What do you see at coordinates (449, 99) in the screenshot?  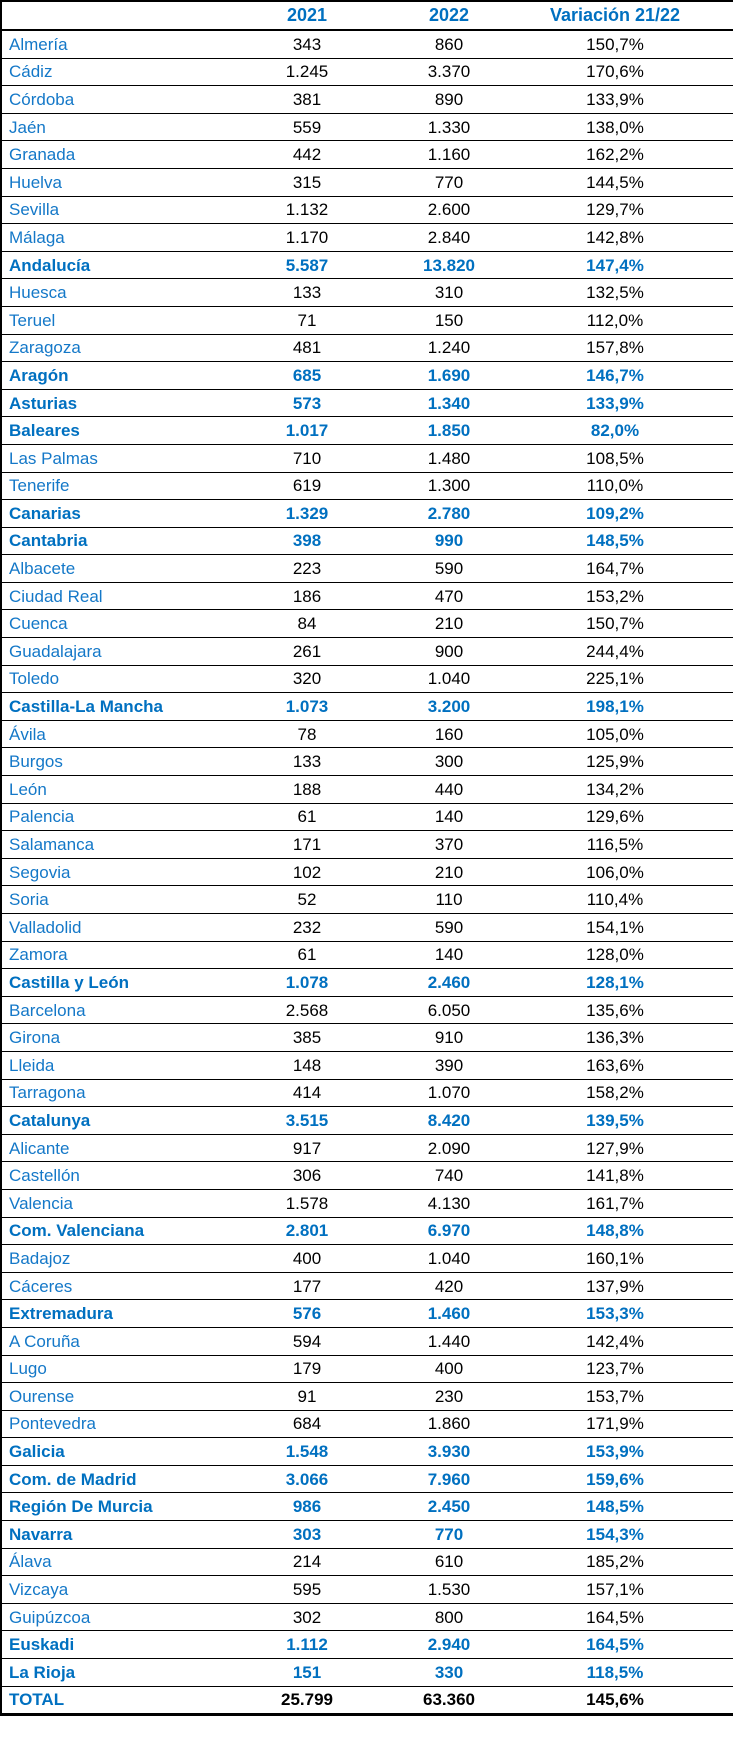 I see `row-2022-cell: 890` at bounding box center [449, 99].